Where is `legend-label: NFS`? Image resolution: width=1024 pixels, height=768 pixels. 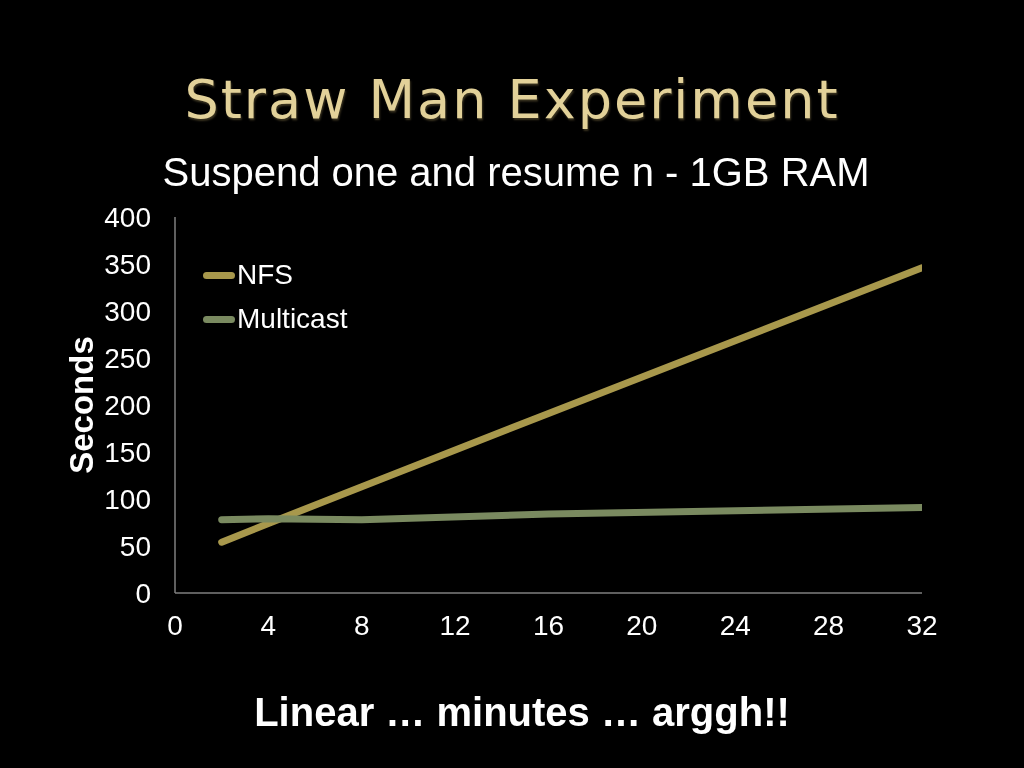 legend-label: NFS is located at coordinates (265, 274).